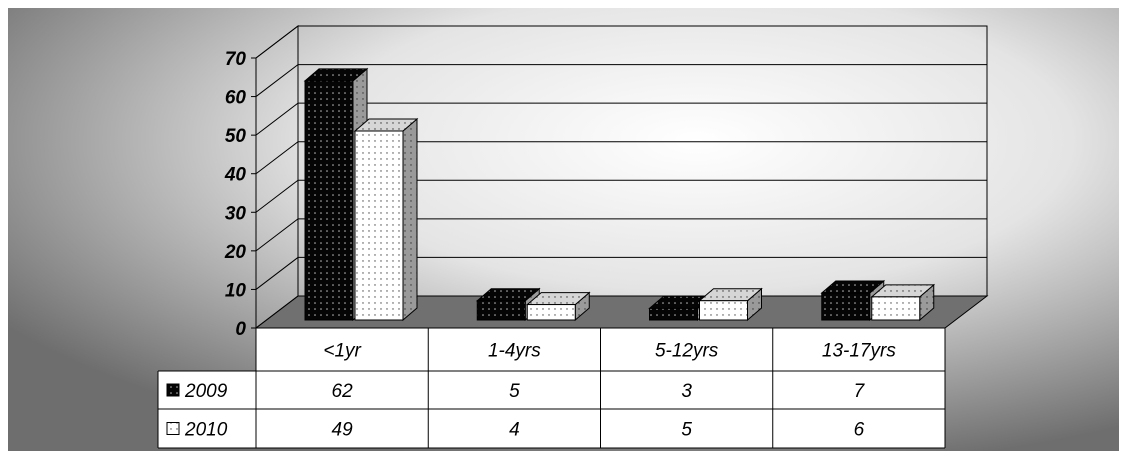 The width and height of the screenshot is (1127, 464). Describe the element at coordinates (236, 98) in the screenshot. I see `y-tick-label-60: 60` at that location.